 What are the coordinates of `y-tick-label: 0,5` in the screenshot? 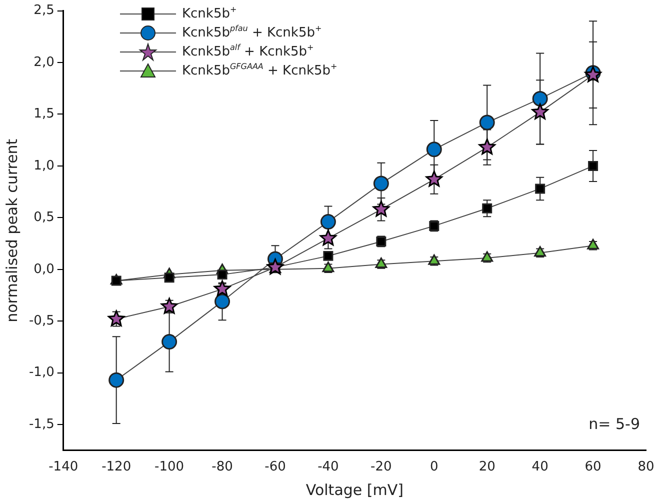 It's located at (44, 218).